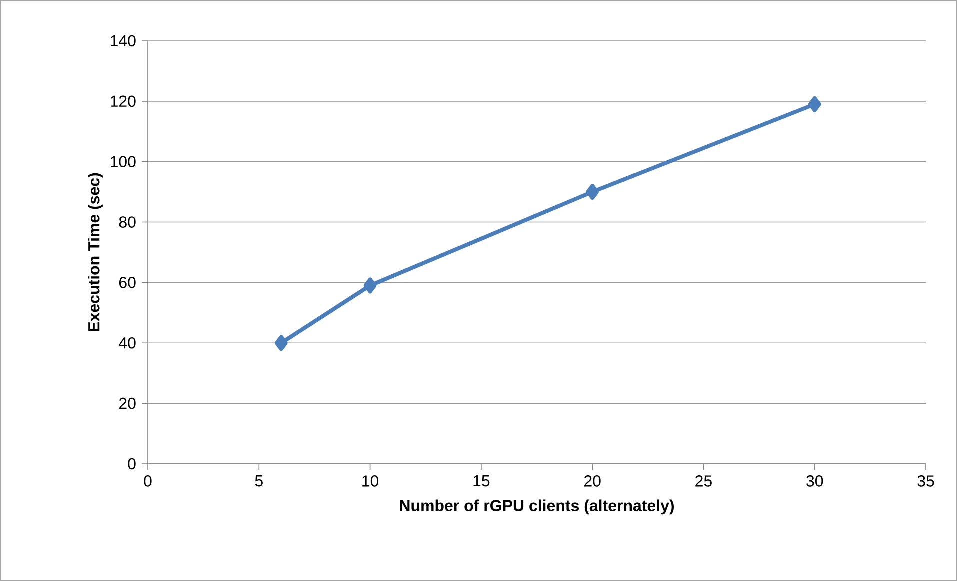 The width and height of the screenshot is (957, 581). What do you see at coordinates (815, 481) in the screenshot?
I see `x-tick-label: 30` at bounding box center [815, 481].